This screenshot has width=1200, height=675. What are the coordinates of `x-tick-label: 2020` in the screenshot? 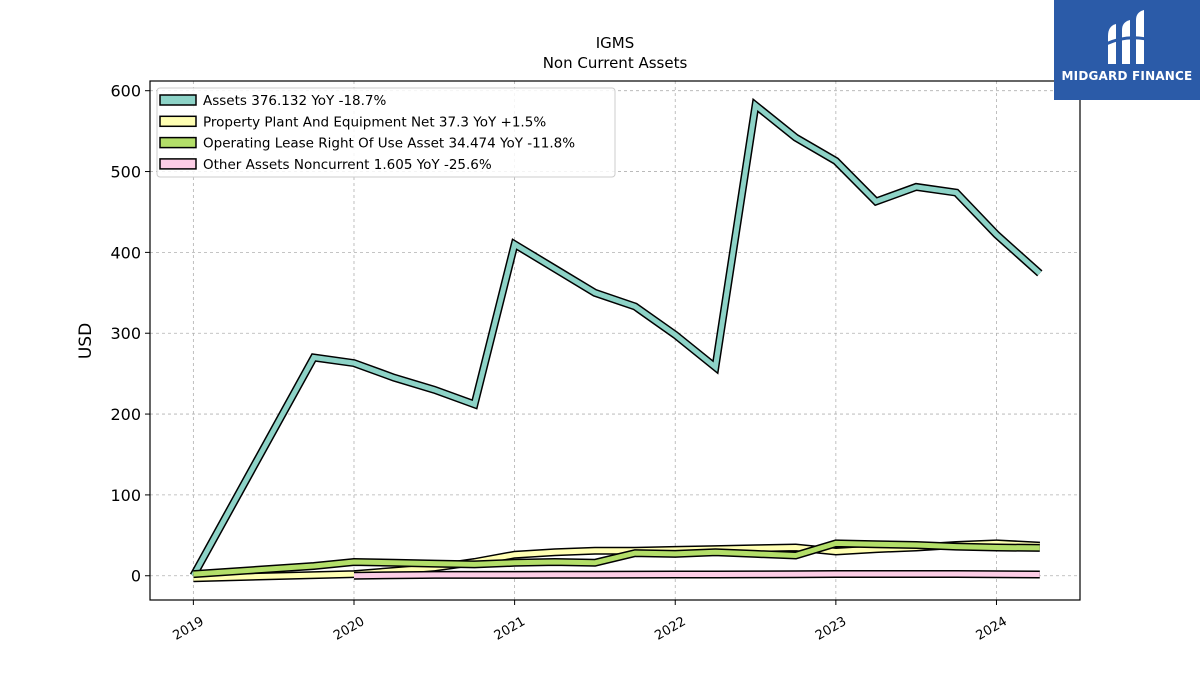 It's located at (349, 629).